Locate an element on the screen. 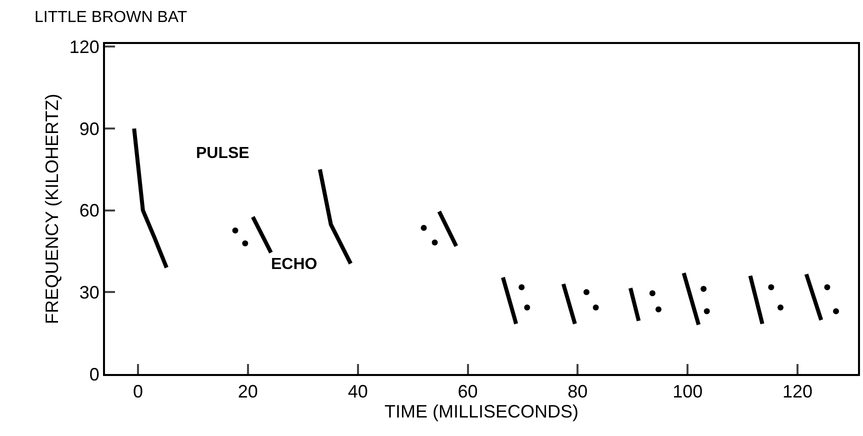  x-tick-label: 60 is located at coordinates (468, 392).